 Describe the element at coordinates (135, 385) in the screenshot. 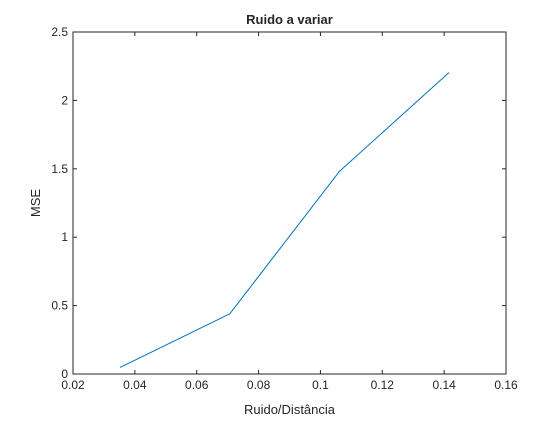

I see `x-tick-label: 0.04` at that location.